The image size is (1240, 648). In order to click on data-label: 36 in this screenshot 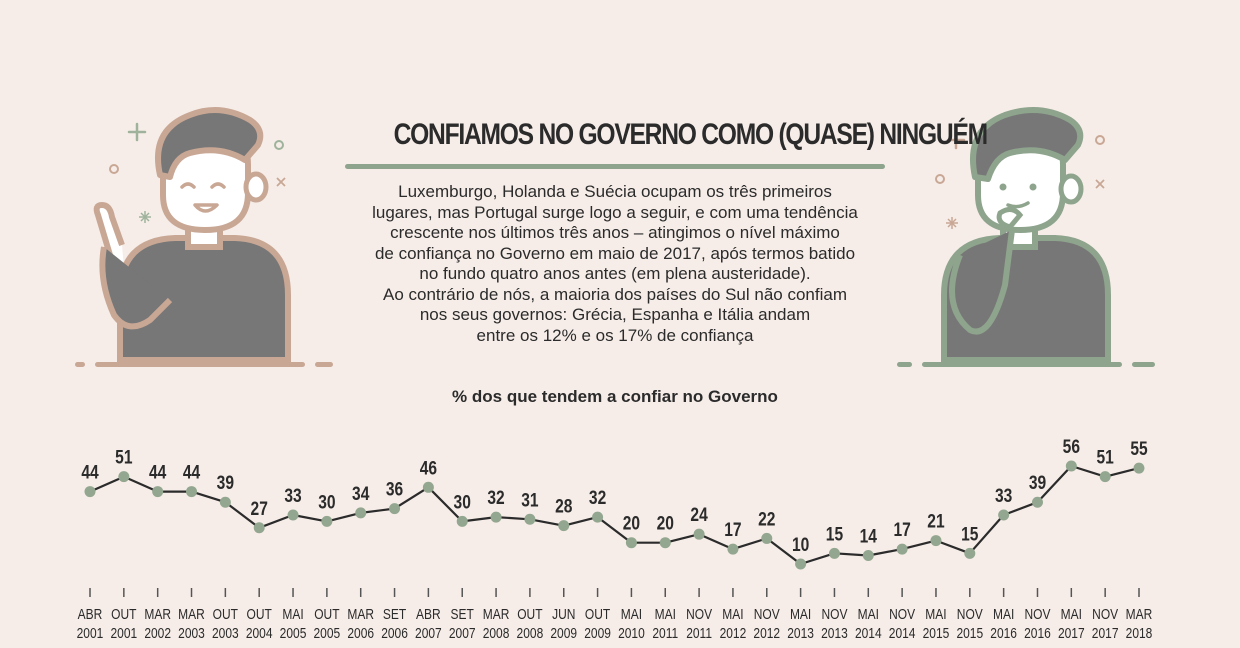, I will do `click(395, 489)`.